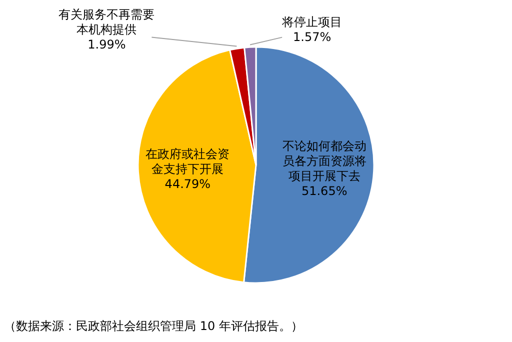 The width and height of the screenshot is (512, 342). Describe the element at coordinates (311, 21) in the screenshot. I see `slice-label: 将停止项目` at that location.